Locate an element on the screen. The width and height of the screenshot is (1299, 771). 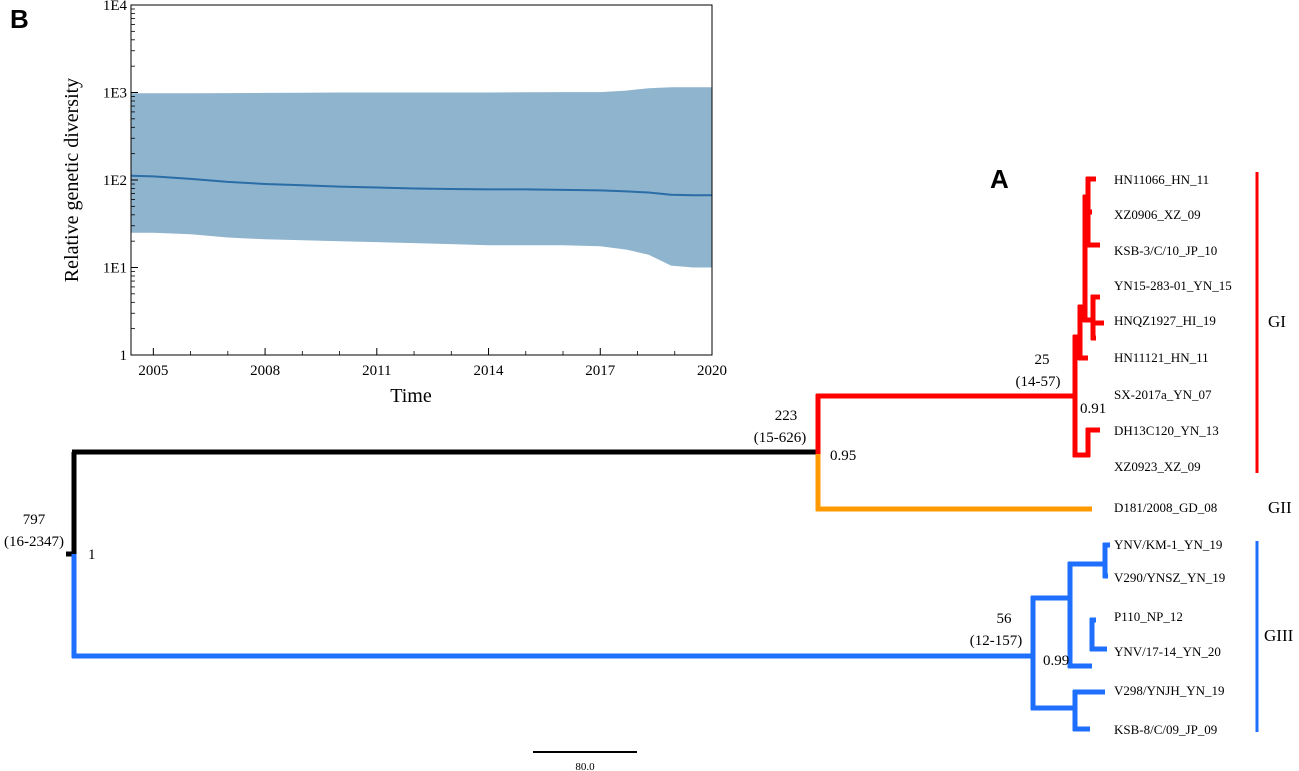
y-axis-title: Relative genetic diversity is located at coordinates (72, 180).